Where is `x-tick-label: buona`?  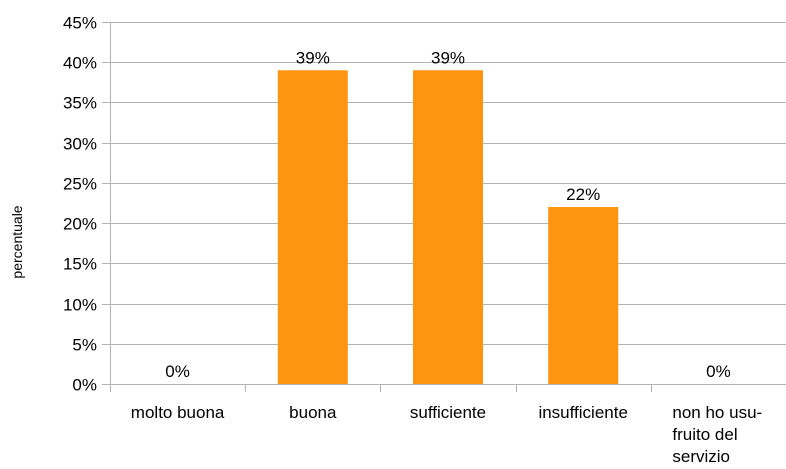
x-tick-label: buona is located at coordinates (313, 412).